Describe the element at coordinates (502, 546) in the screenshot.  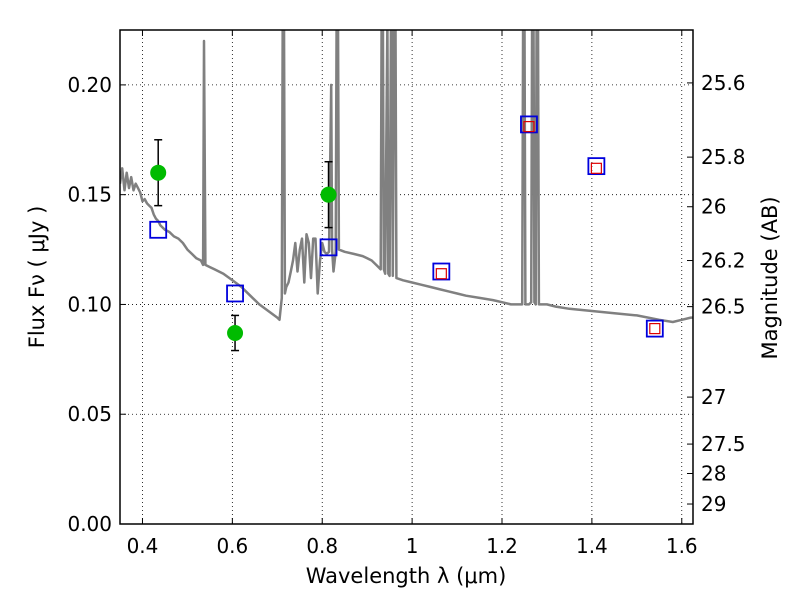
I see `x-tick-label: 1.2` at that location.